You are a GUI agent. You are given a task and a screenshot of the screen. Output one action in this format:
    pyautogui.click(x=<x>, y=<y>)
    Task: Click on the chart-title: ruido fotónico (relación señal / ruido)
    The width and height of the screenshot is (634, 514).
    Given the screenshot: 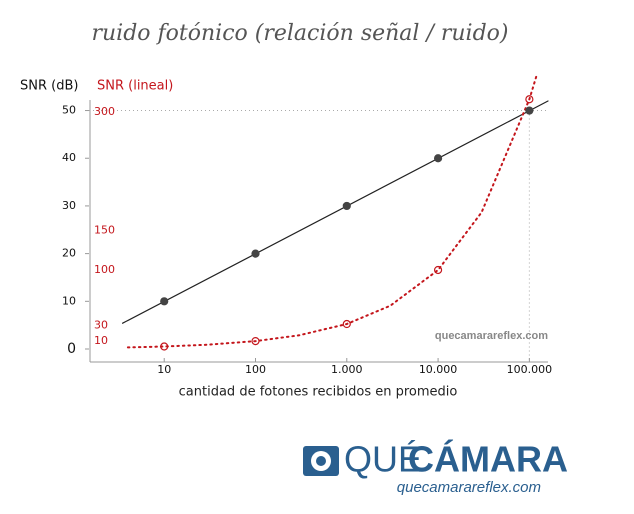 What is the action you would take?
    pyautogui.click(x=300, y=33)
    